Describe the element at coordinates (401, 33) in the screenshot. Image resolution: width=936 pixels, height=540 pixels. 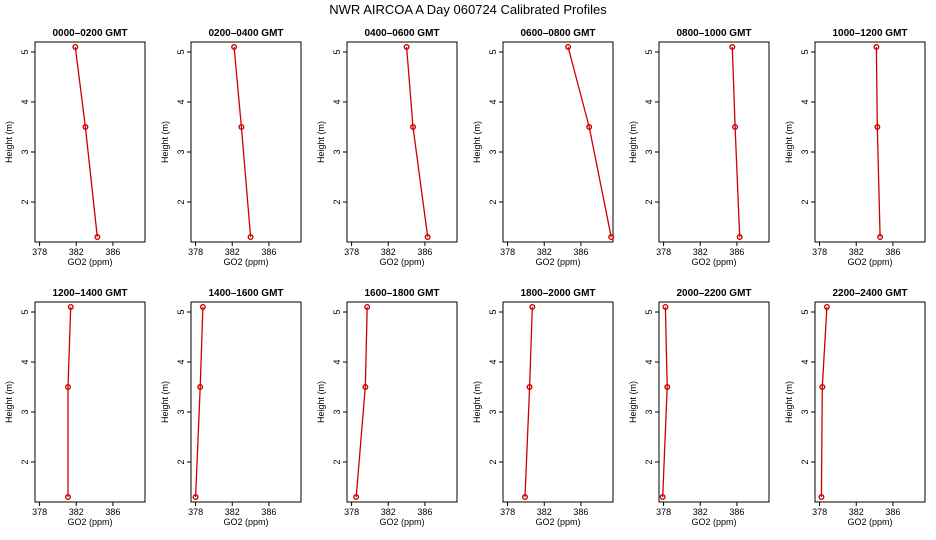
I see `panel-title: 0400–0600 GMT` at that location.